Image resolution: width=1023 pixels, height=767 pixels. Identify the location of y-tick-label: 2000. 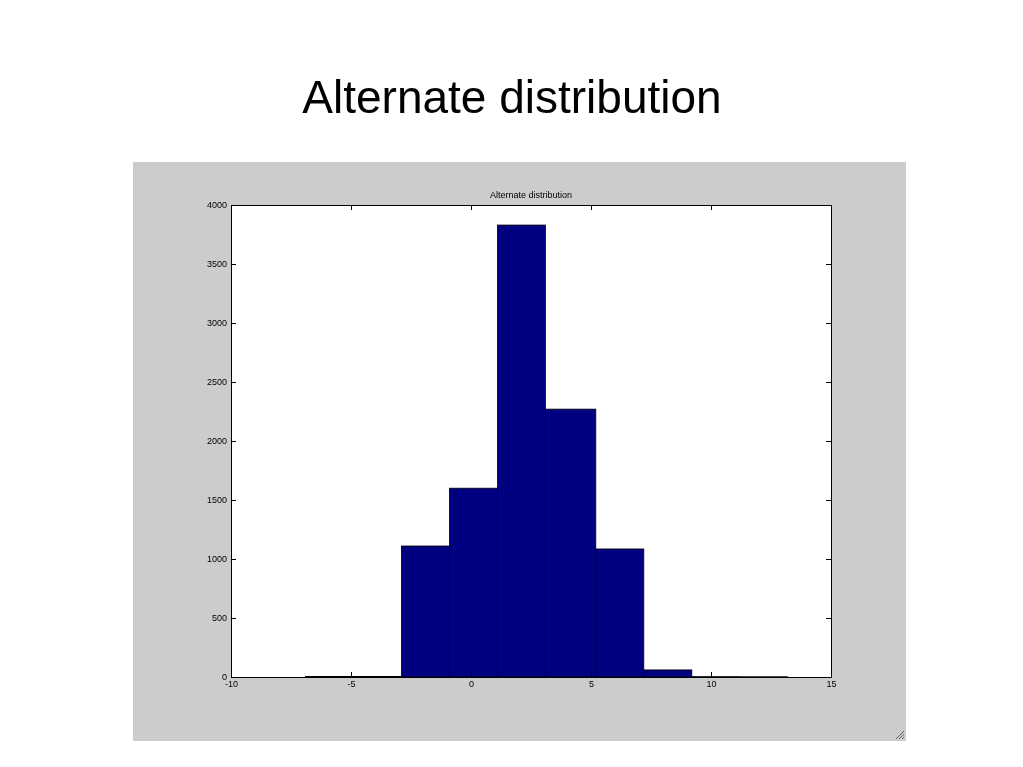
(216, 441).